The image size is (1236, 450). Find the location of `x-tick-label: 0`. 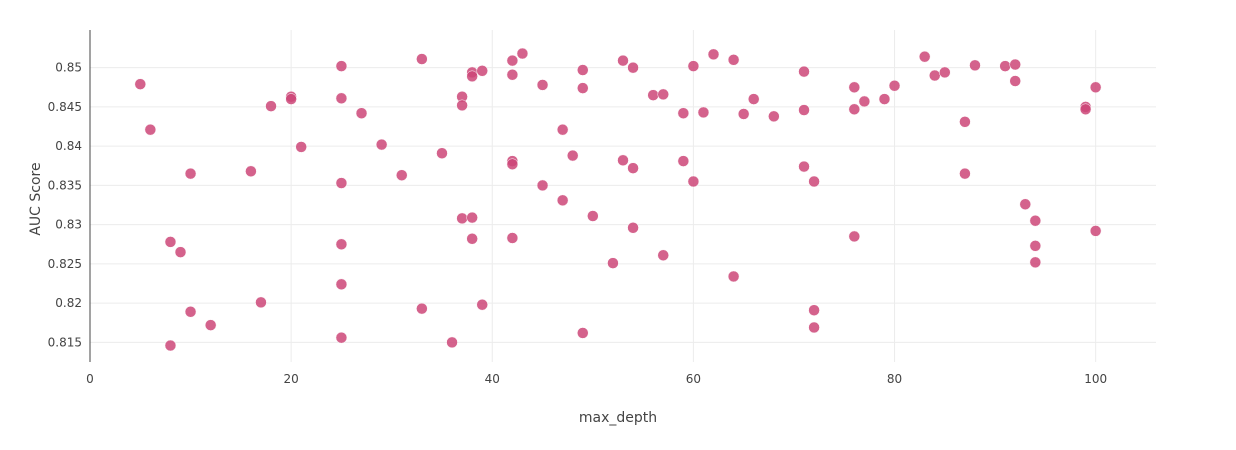

x-tick-label: 0 is located at coordinates (90, 379).